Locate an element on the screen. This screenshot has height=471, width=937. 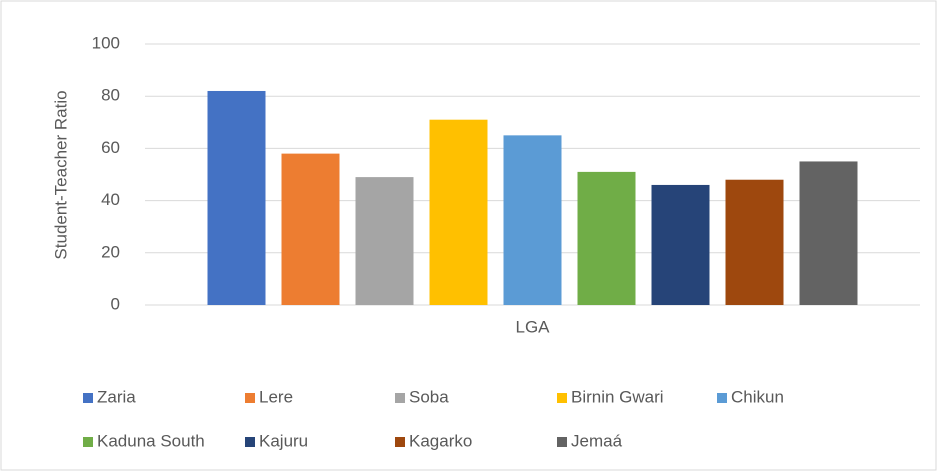
y-axis-label: Student-Teacher Ratio is located at coordinates (60, 174).